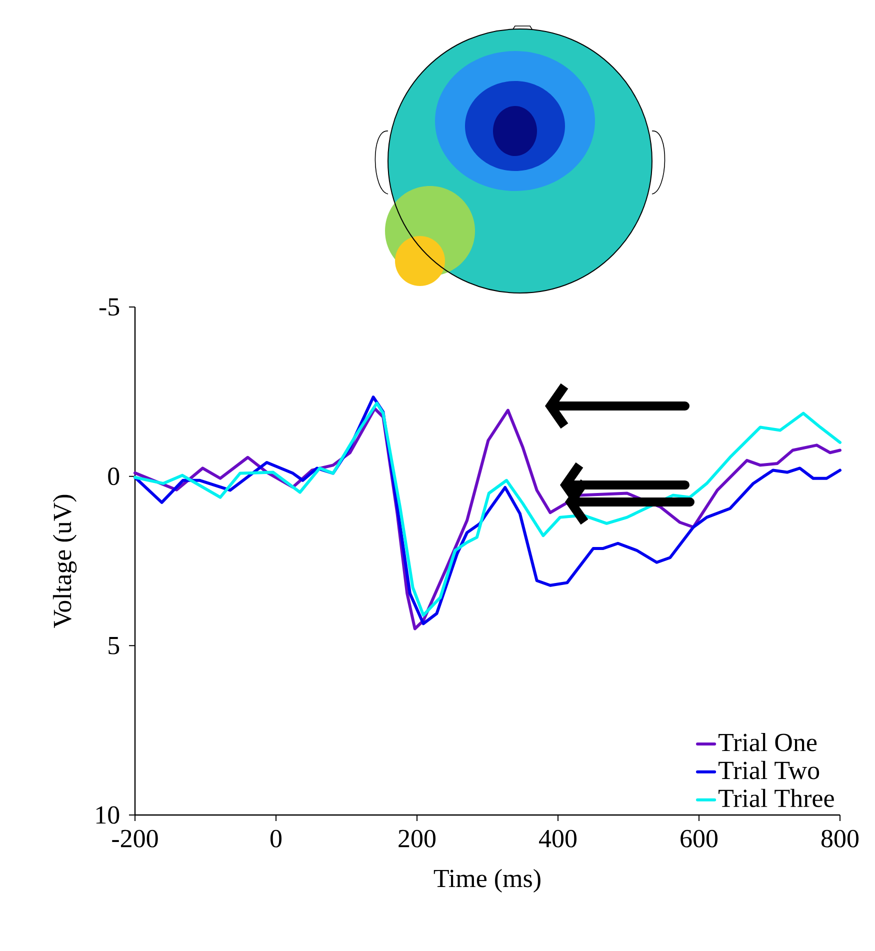 Image resolution: width=875 pixels, height=951 pixels. I want to click on x-axis-title: Time (ms), so click(487, 880).